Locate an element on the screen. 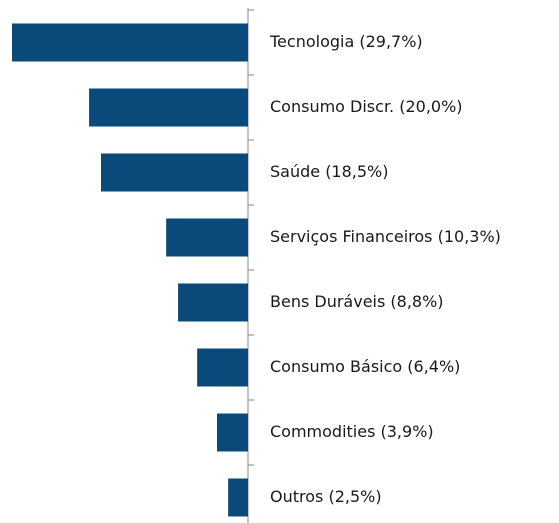 The height and width of the screenshot is (523, 559). category-label: Bens Duráveis (8,8%) is located at coordinates (357, 301).